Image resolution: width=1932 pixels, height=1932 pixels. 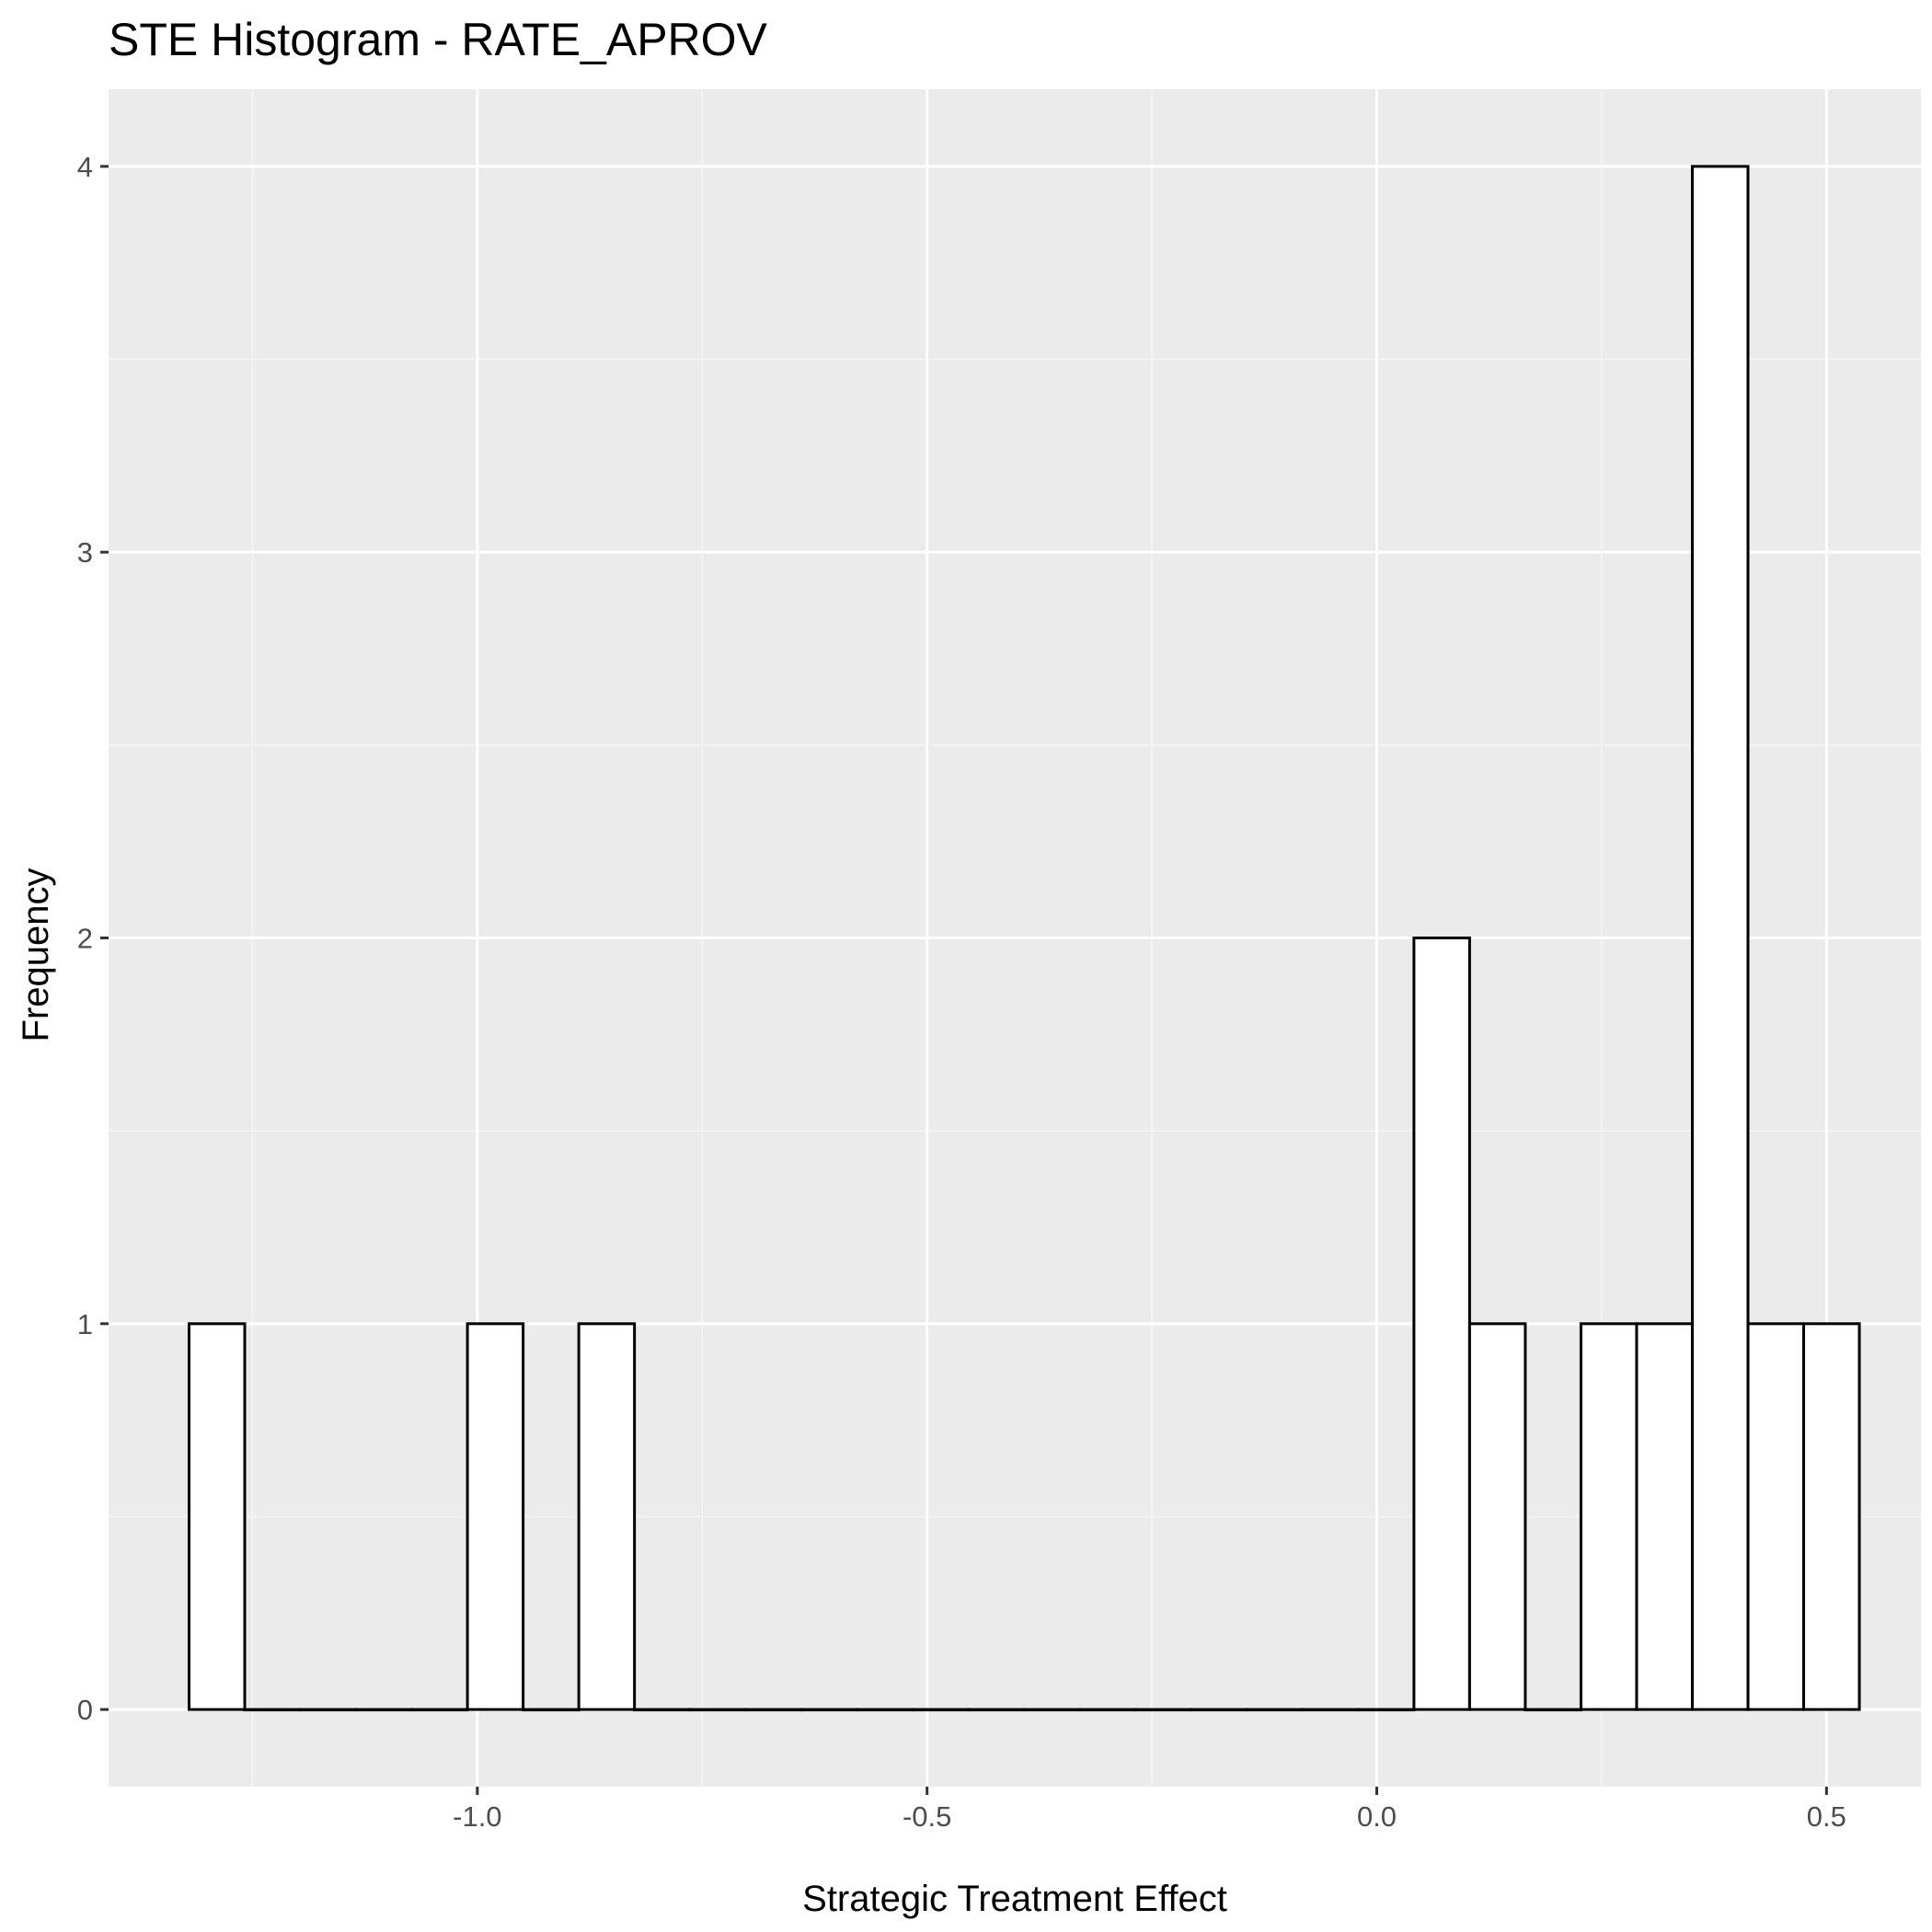 I want to click on chart-title: STE Histogram - RATE_APROV, so click(x=438, y=39).